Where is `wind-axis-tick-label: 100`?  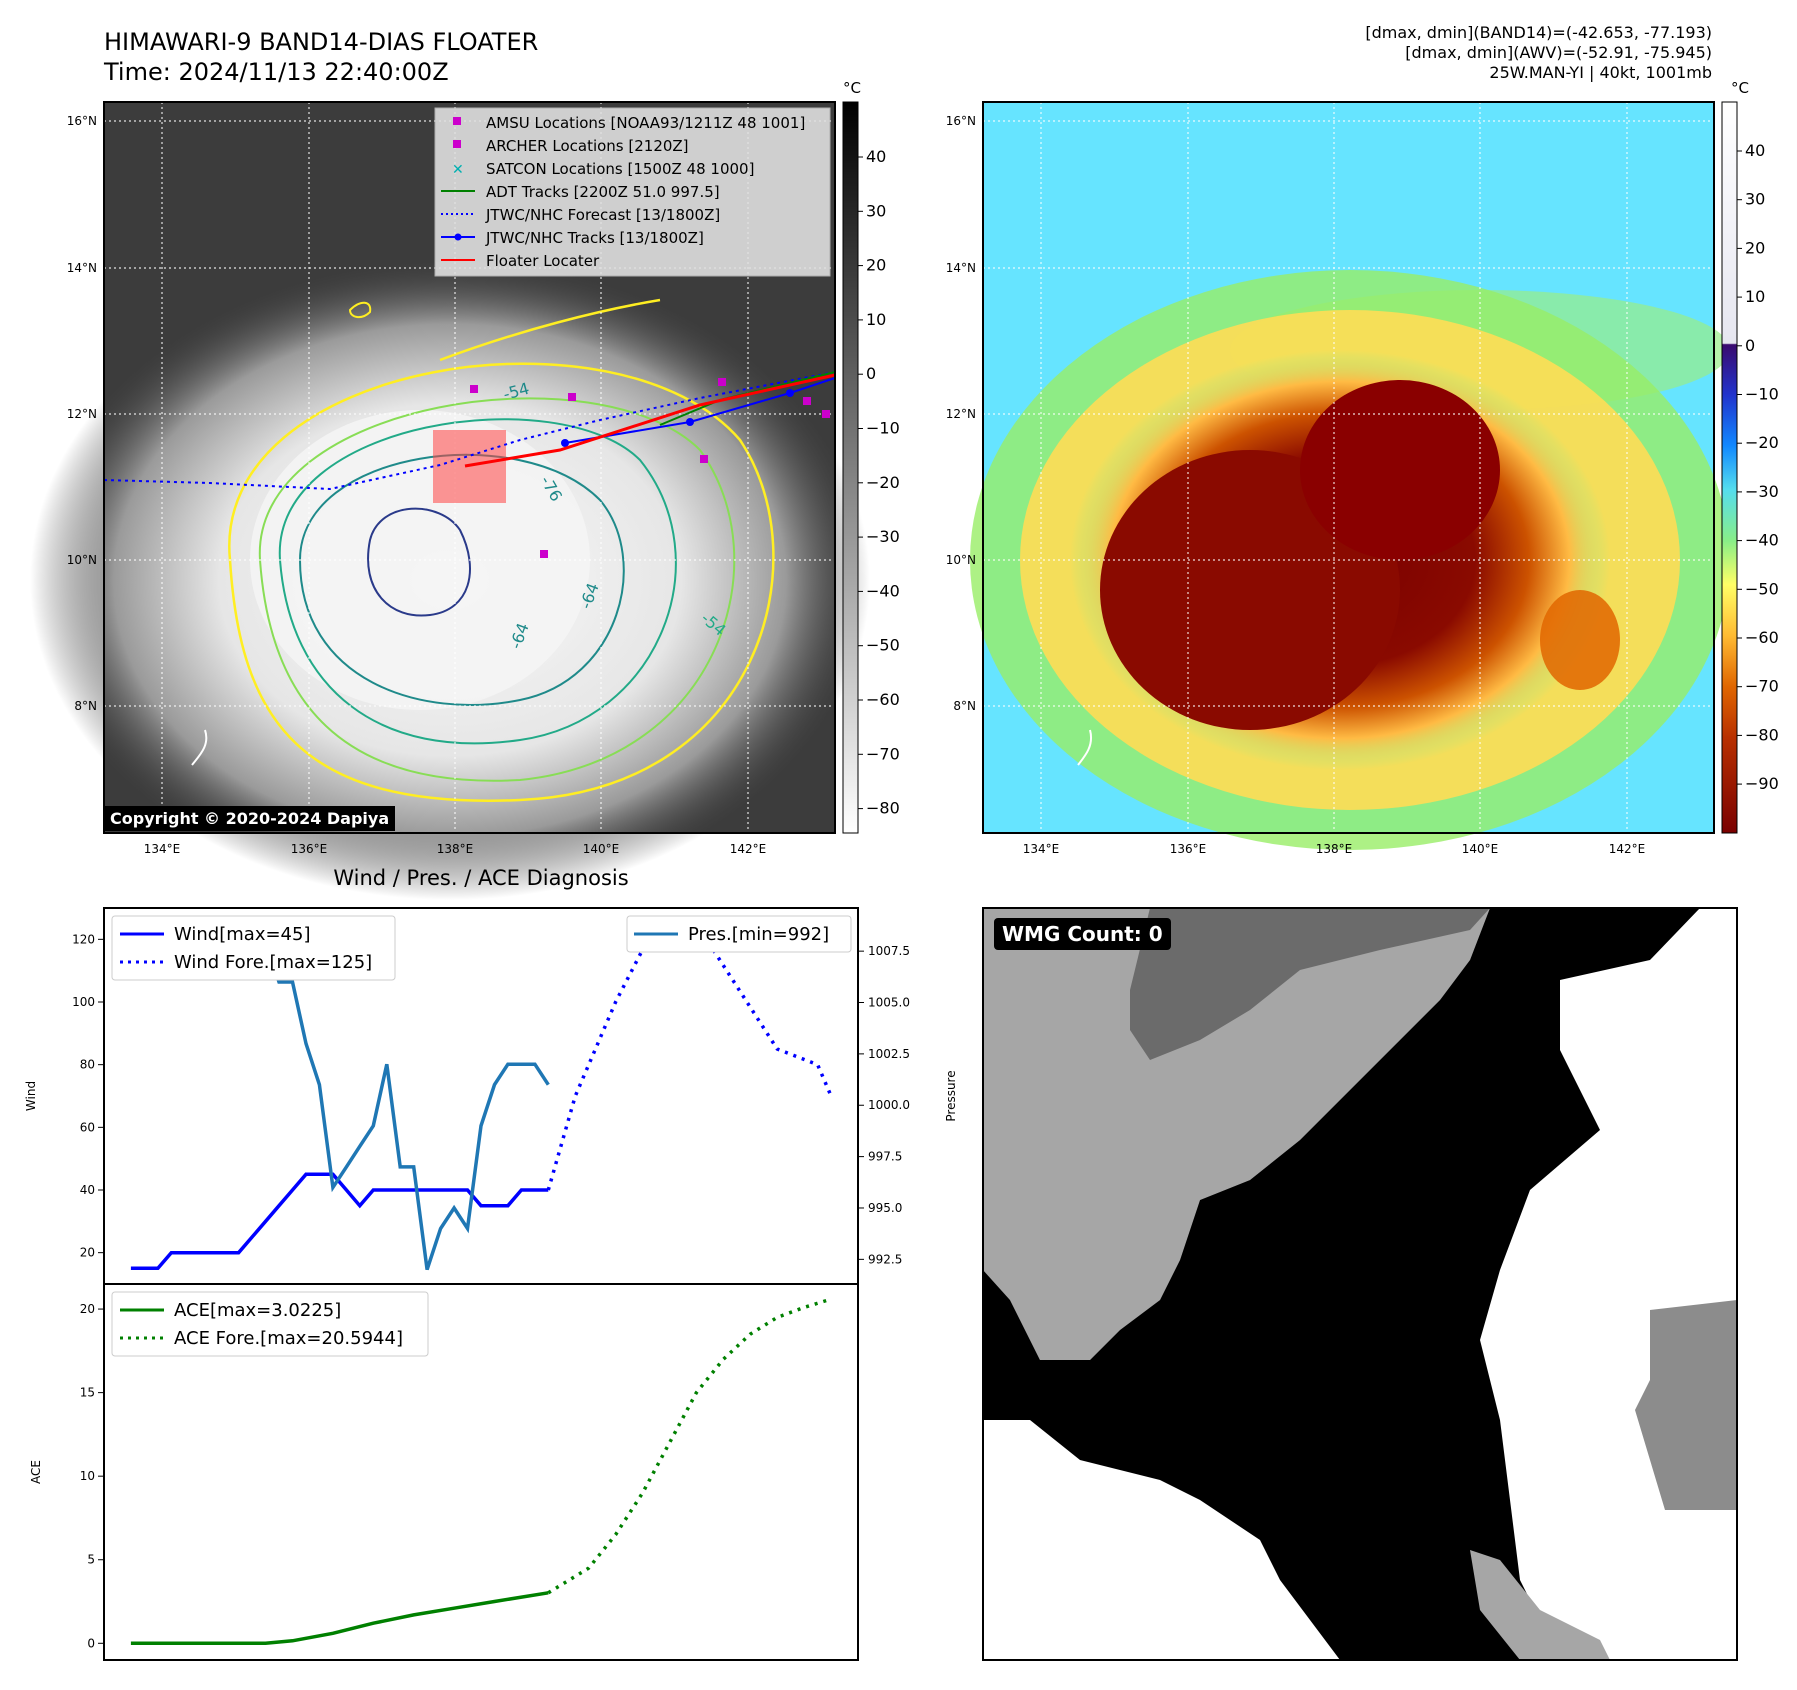
wind-axis-tick-label: 100 is located at coordinates (83, 1002).